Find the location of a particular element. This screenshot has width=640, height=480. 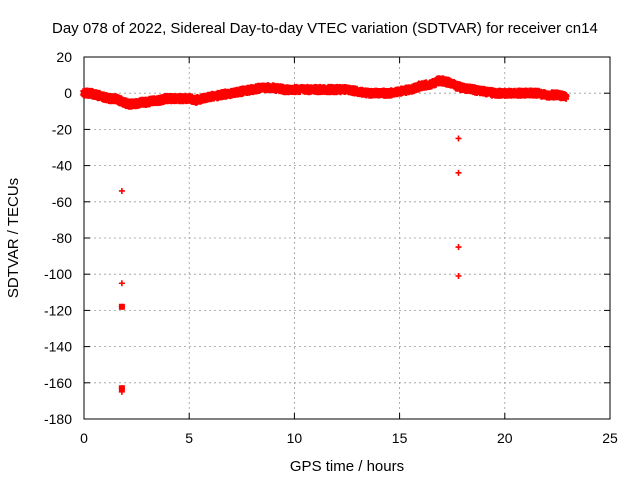

y-tick-label: 0 is located at coordinates (68, 93).